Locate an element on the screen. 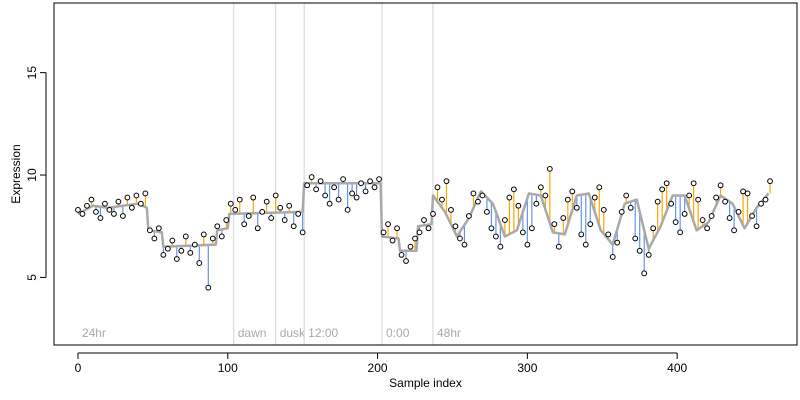  y-axis-title: Expression is located at coordinates (16, 173).